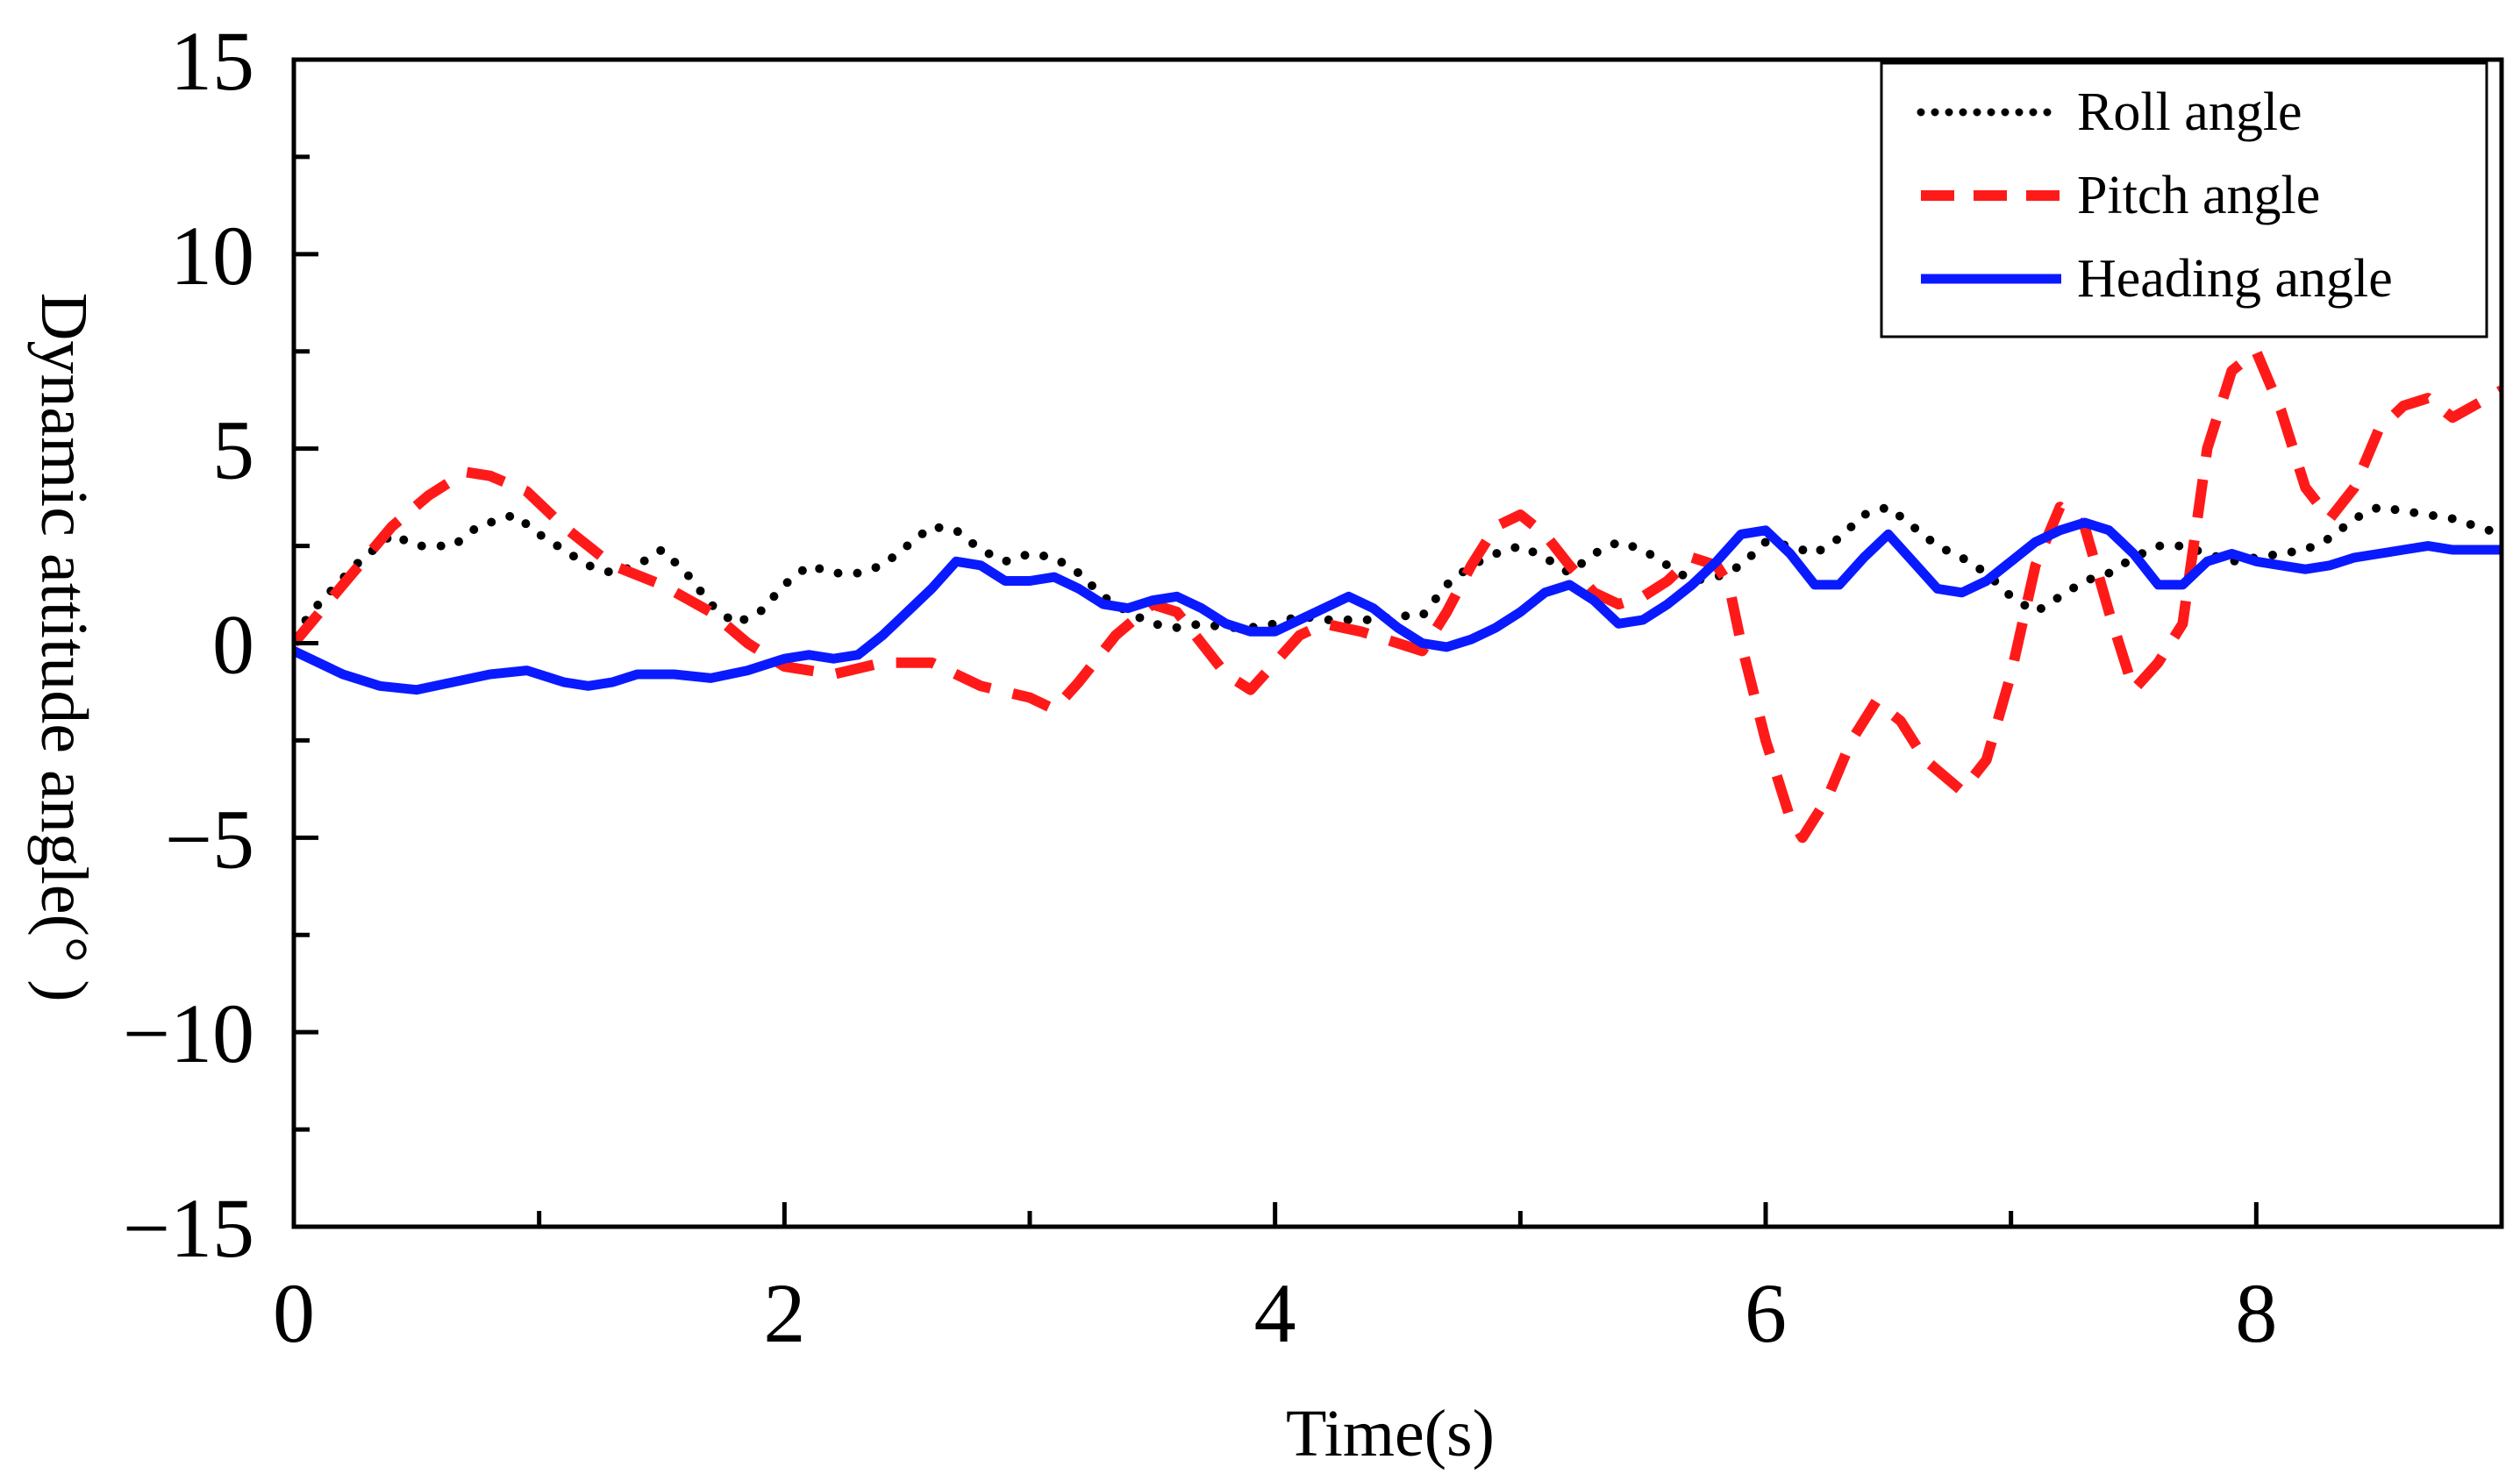  What do you see at coordinates (233, 450) in the screenshot?
I see `y-tick-label: 5` at bounding box center [233, 450].